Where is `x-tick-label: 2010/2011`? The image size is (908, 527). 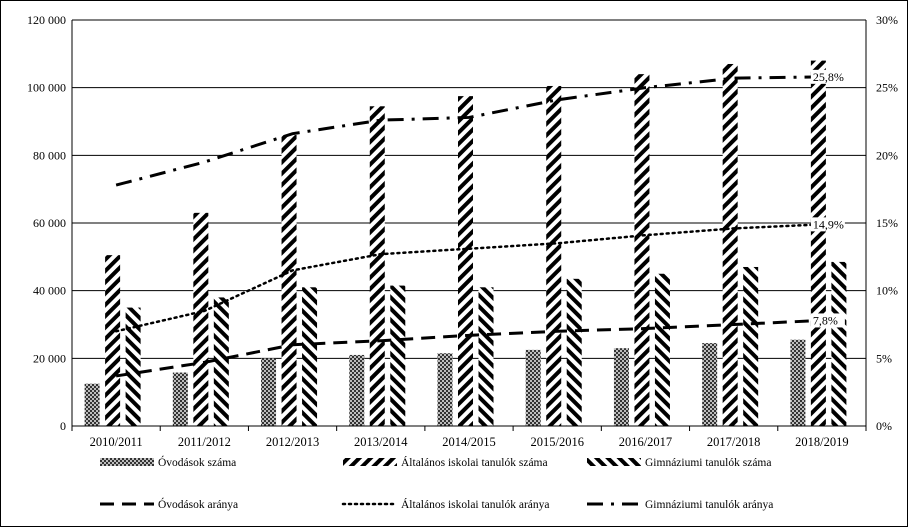 x-tick-label: 2010/2011 is located at coordinates (116, 442).